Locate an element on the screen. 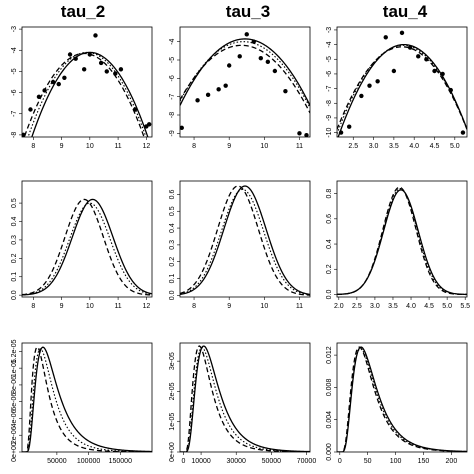 This screenshot has height=474, width=474. y-tick-label: 0.000 is located at coordinates (329, 452).